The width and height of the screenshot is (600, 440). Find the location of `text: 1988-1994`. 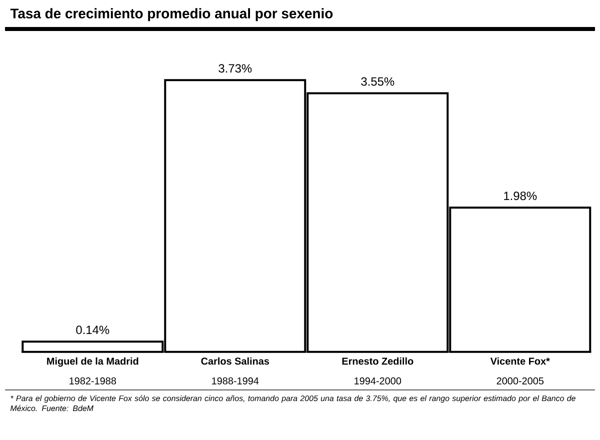

text: 1988-1994 is located at coordinates (235, 380).